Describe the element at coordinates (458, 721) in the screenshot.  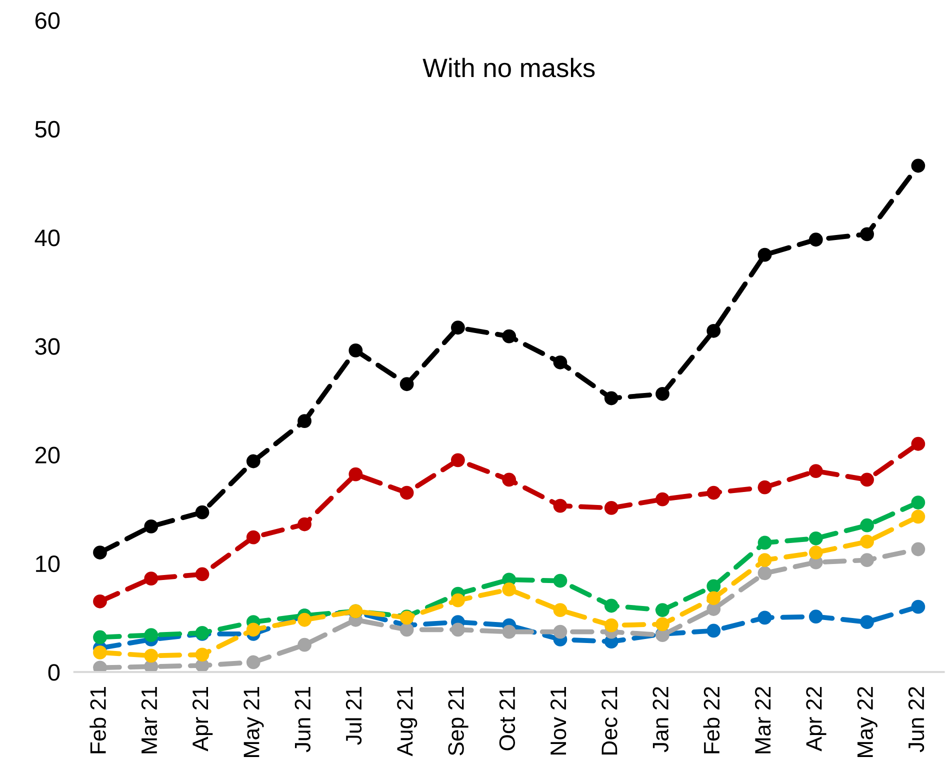
I see `x-tick-label: Sep 21` at that location.